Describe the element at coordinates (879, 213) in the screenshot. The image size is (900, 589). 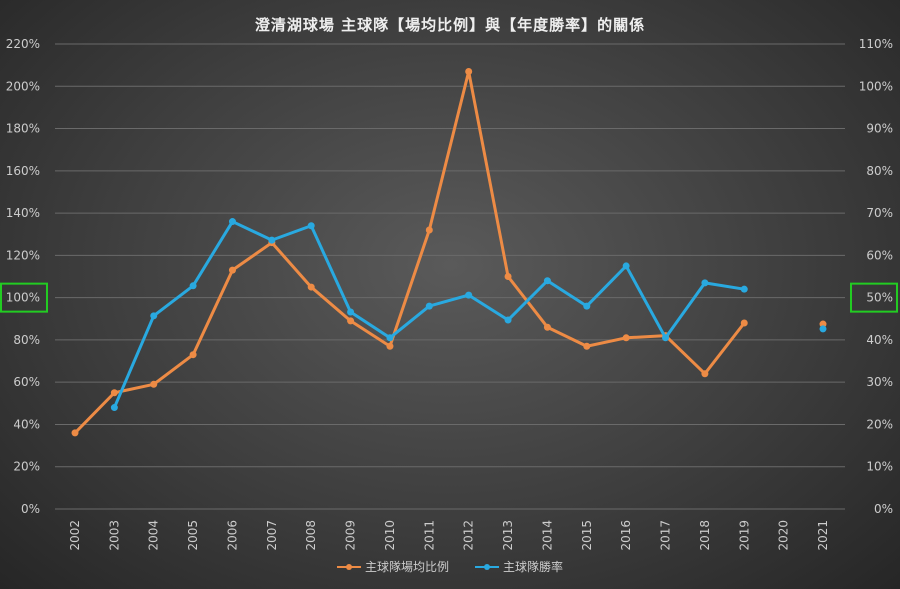
I see `y-right-tick-label: 70%` at that location.